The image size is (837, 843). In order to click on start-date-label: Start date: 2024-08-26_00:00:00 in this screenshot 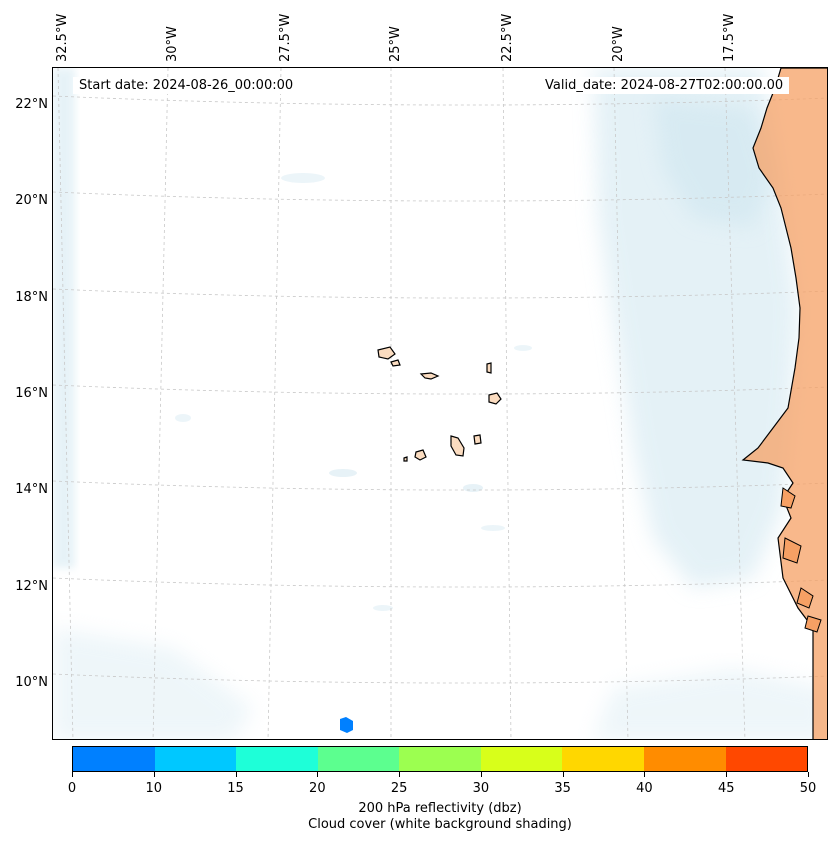, I will do `click(186, 85)`.